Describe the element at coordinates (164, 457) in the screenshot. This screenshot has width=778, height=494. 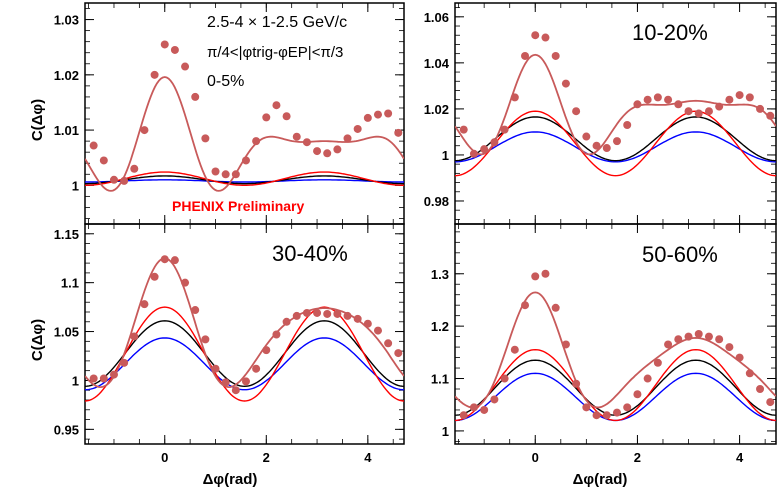
I see `x-tick-label: 0` at that location.